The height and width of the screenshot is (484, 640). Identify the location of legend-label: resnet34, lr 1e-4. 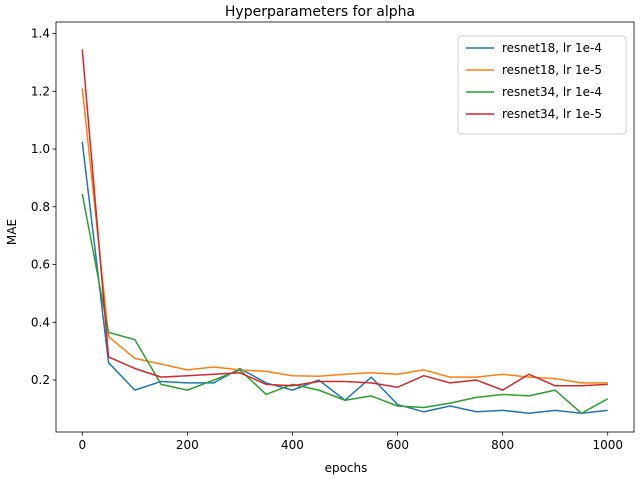
(552, 92).